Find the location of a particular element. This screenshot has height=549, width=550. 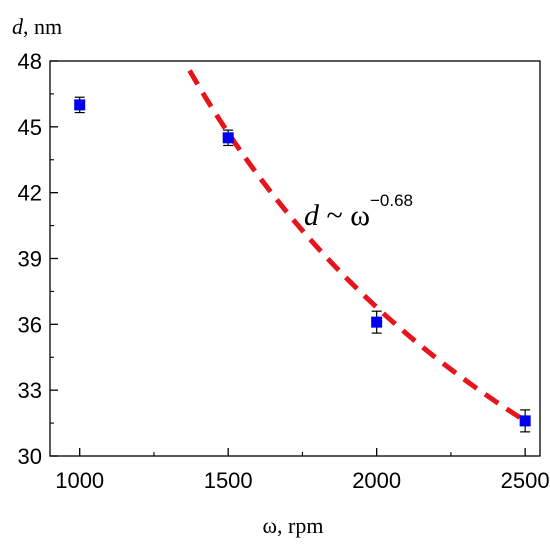

y-axis-title-unit: , nm is located at coordinates (42, 26).